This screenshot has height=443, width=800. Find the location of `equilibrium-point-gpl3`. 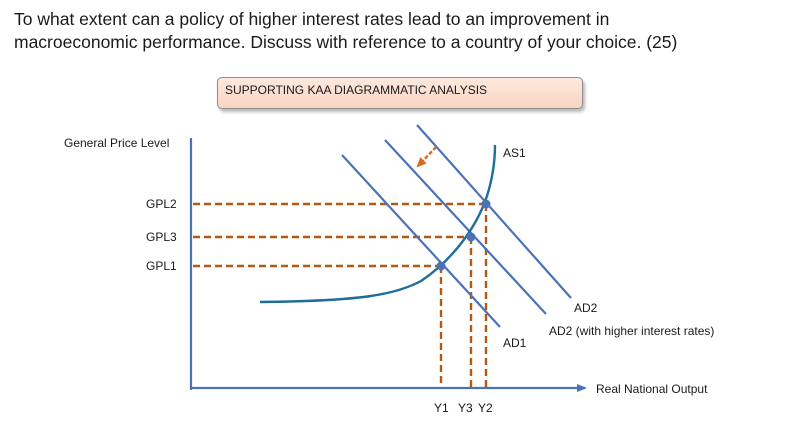

equilibrium-point-gpl3 is located at coordinates (471, 237).